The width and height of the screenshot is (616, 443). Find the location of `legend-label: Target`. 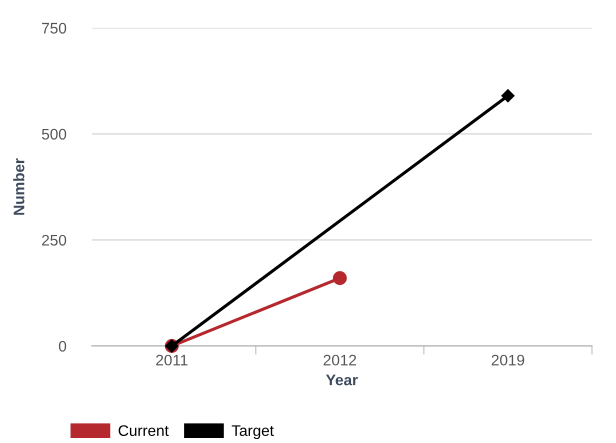

legend-label: Target is located at coordinates (253, 432).